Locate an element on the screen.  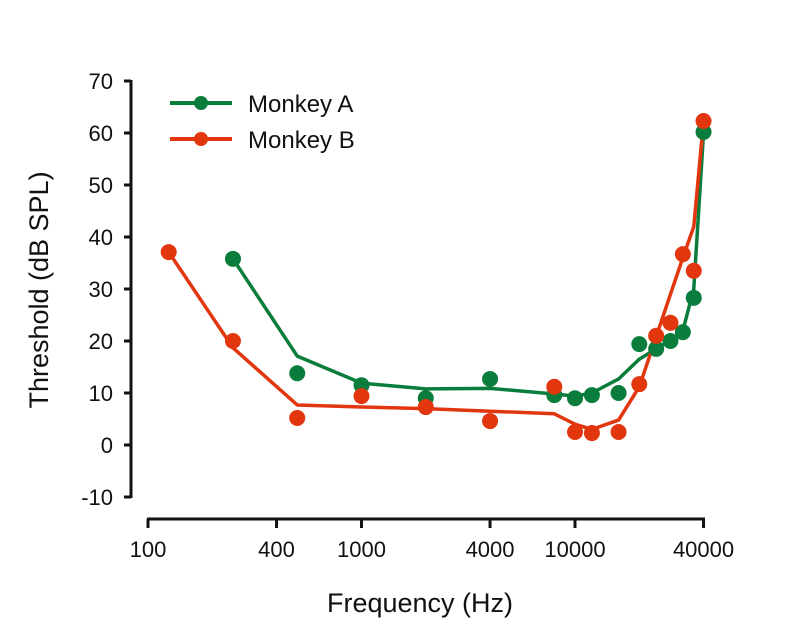
y-tick-label: 40 is located at coordinates (101, 237).